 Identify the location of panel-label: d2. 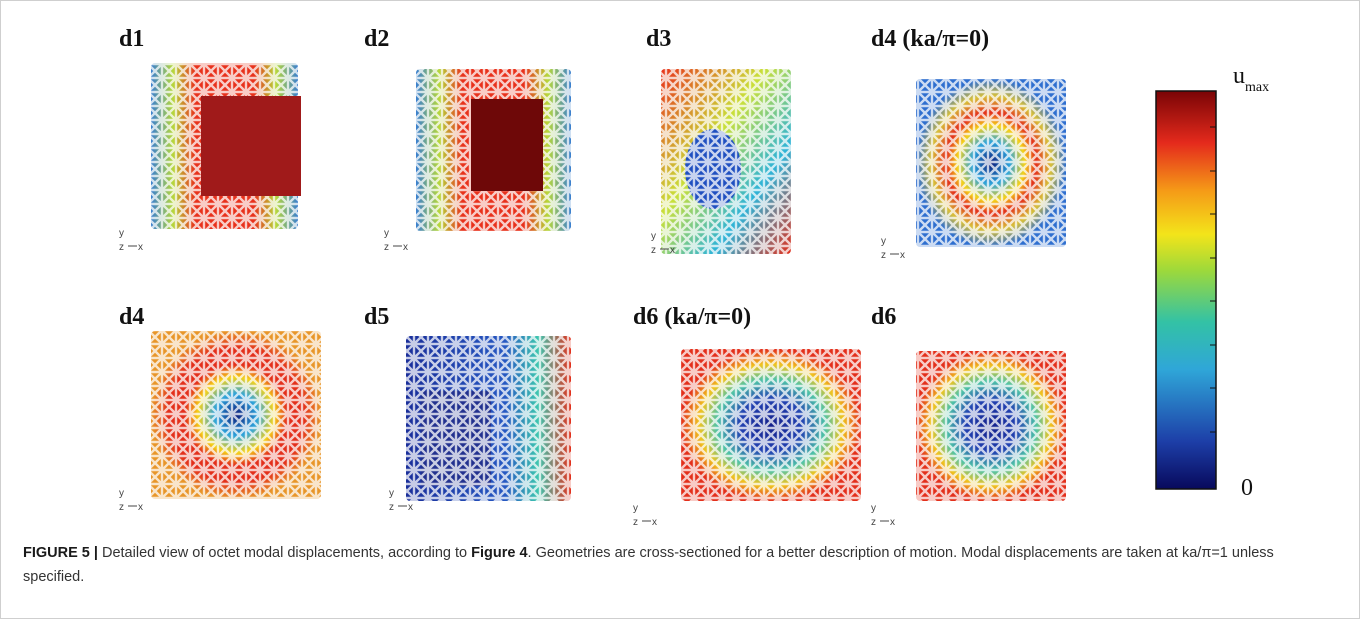
(376, 39).